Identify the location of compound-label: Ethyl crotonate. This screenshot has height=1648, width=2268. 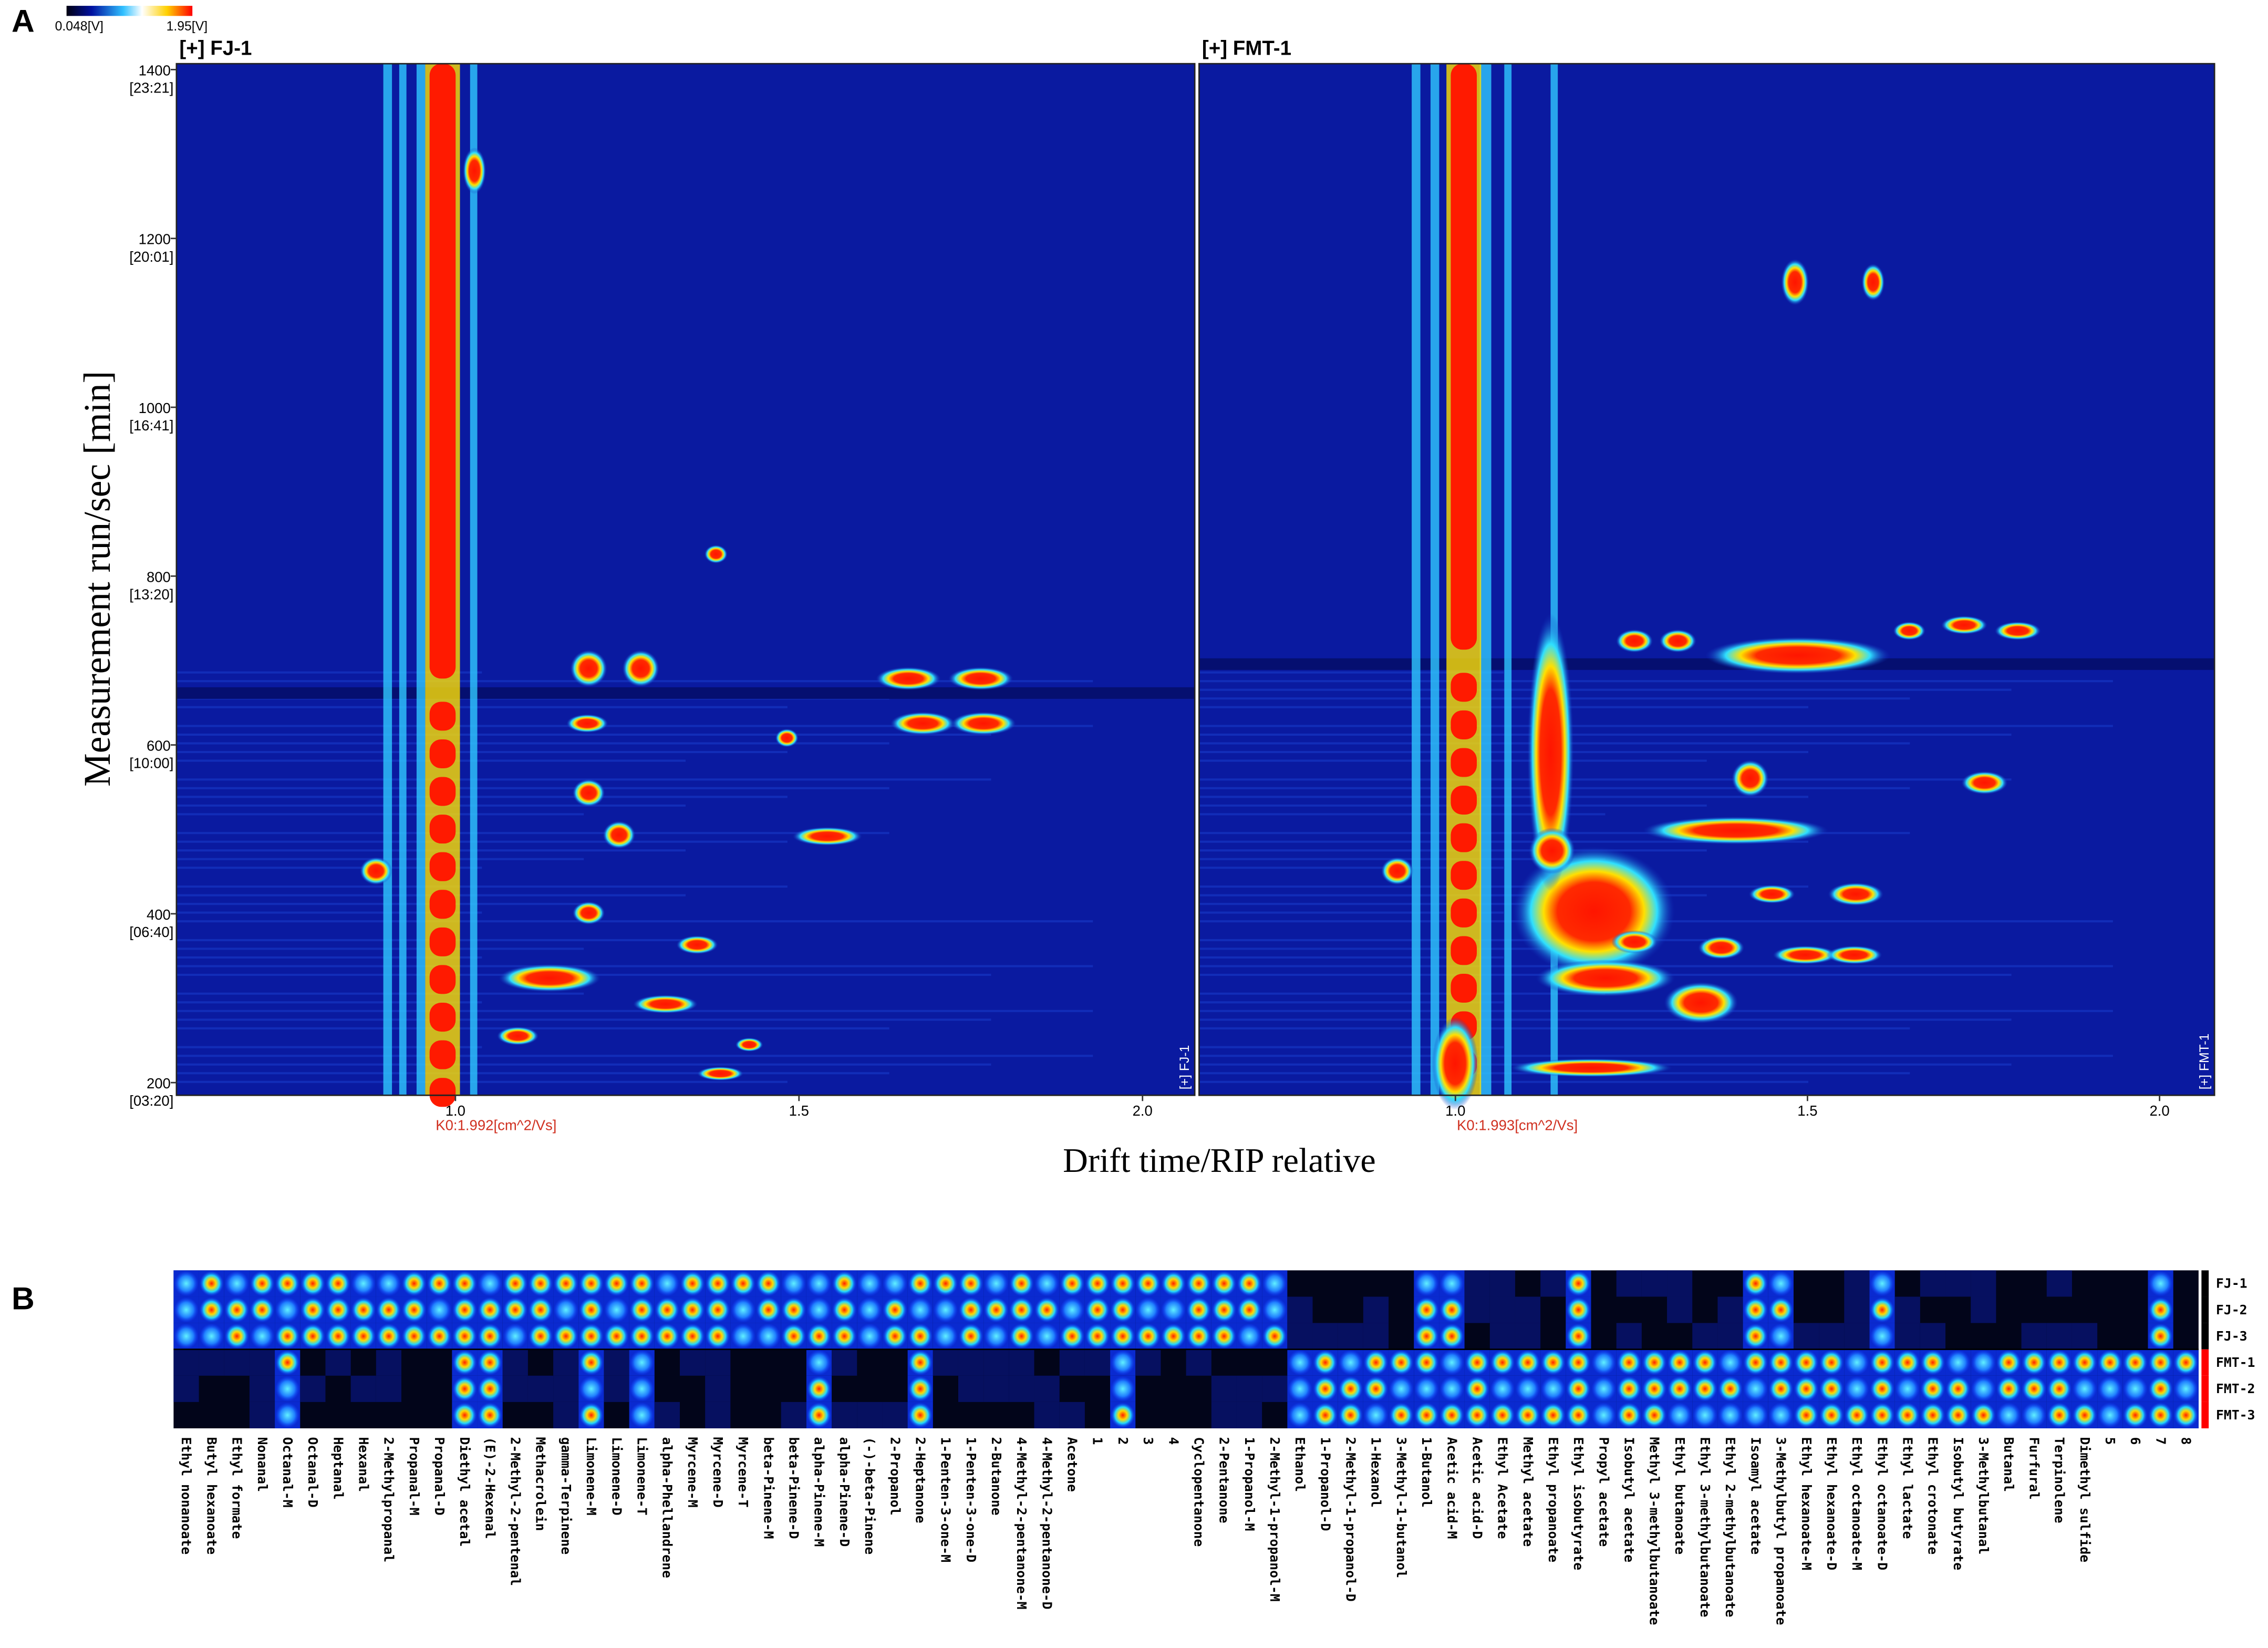
(1933, 1496).